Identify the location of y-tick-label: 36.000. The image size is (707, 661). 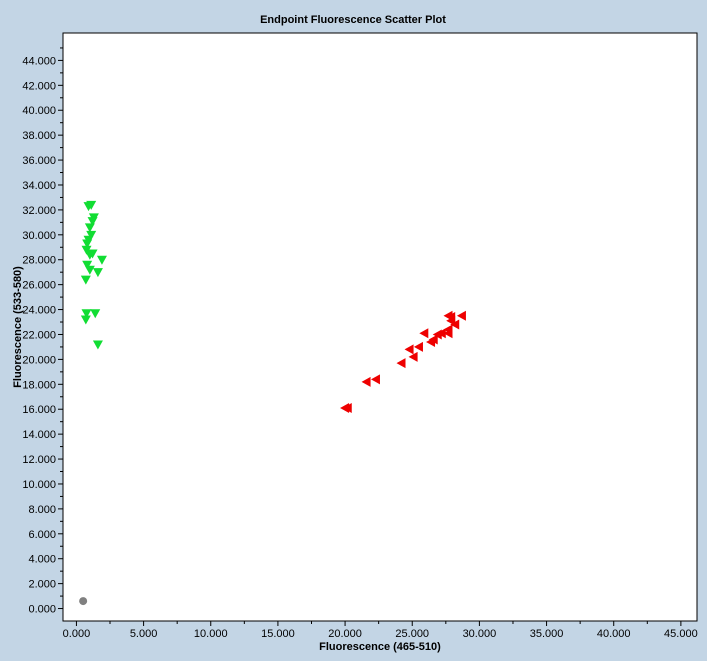
(39, 161).